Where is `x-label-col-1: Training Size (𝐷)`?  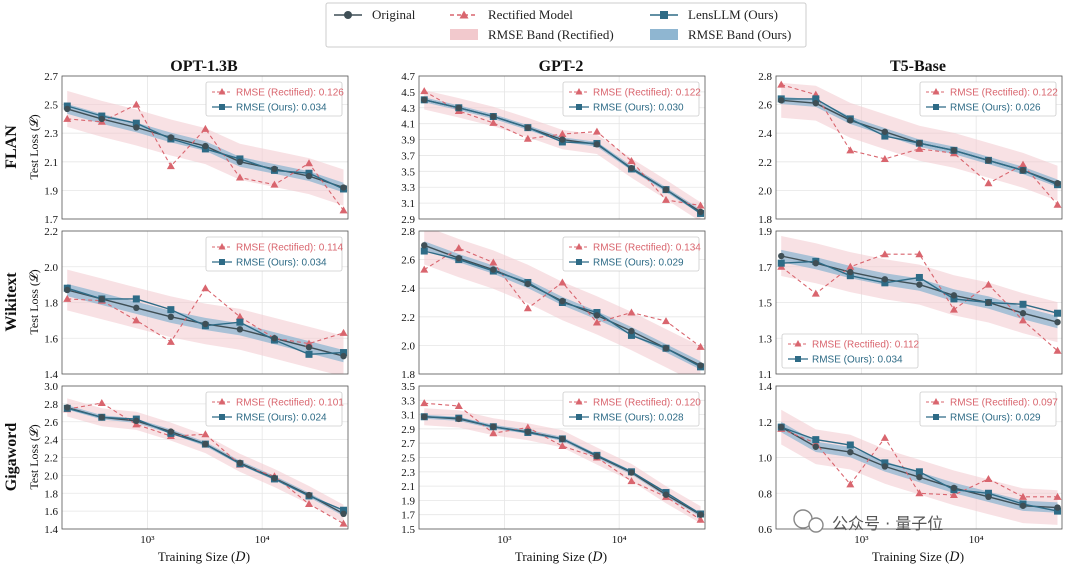 x-label-col-1: Training Size (𝐷) is located at coordinates (204, 556).